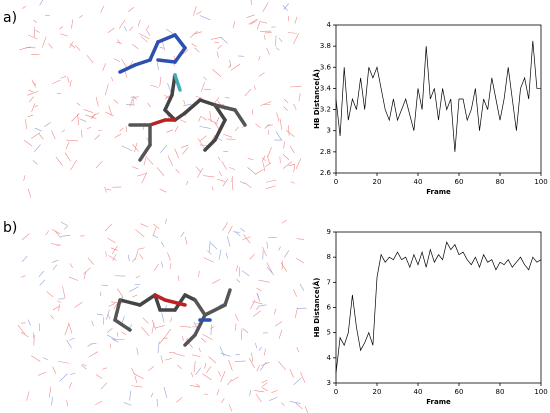 Image resolution: width=550 pixels, height=413 pixels. Describe the element at coordinates (377, 182) in the screenshot. I see `x-tick-label: 20` at that location.